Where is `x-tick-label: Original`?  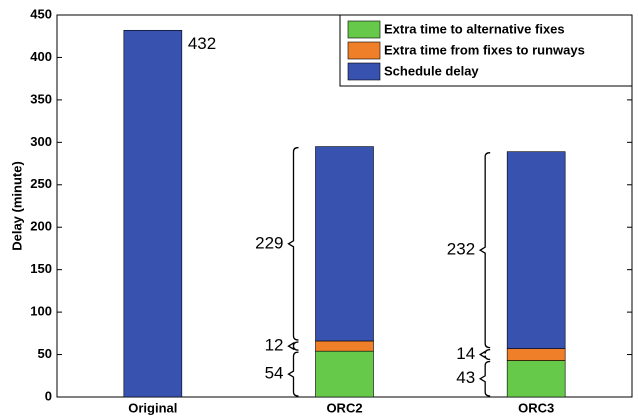
x-tick-label: Original is located at coordinates (152, 407).